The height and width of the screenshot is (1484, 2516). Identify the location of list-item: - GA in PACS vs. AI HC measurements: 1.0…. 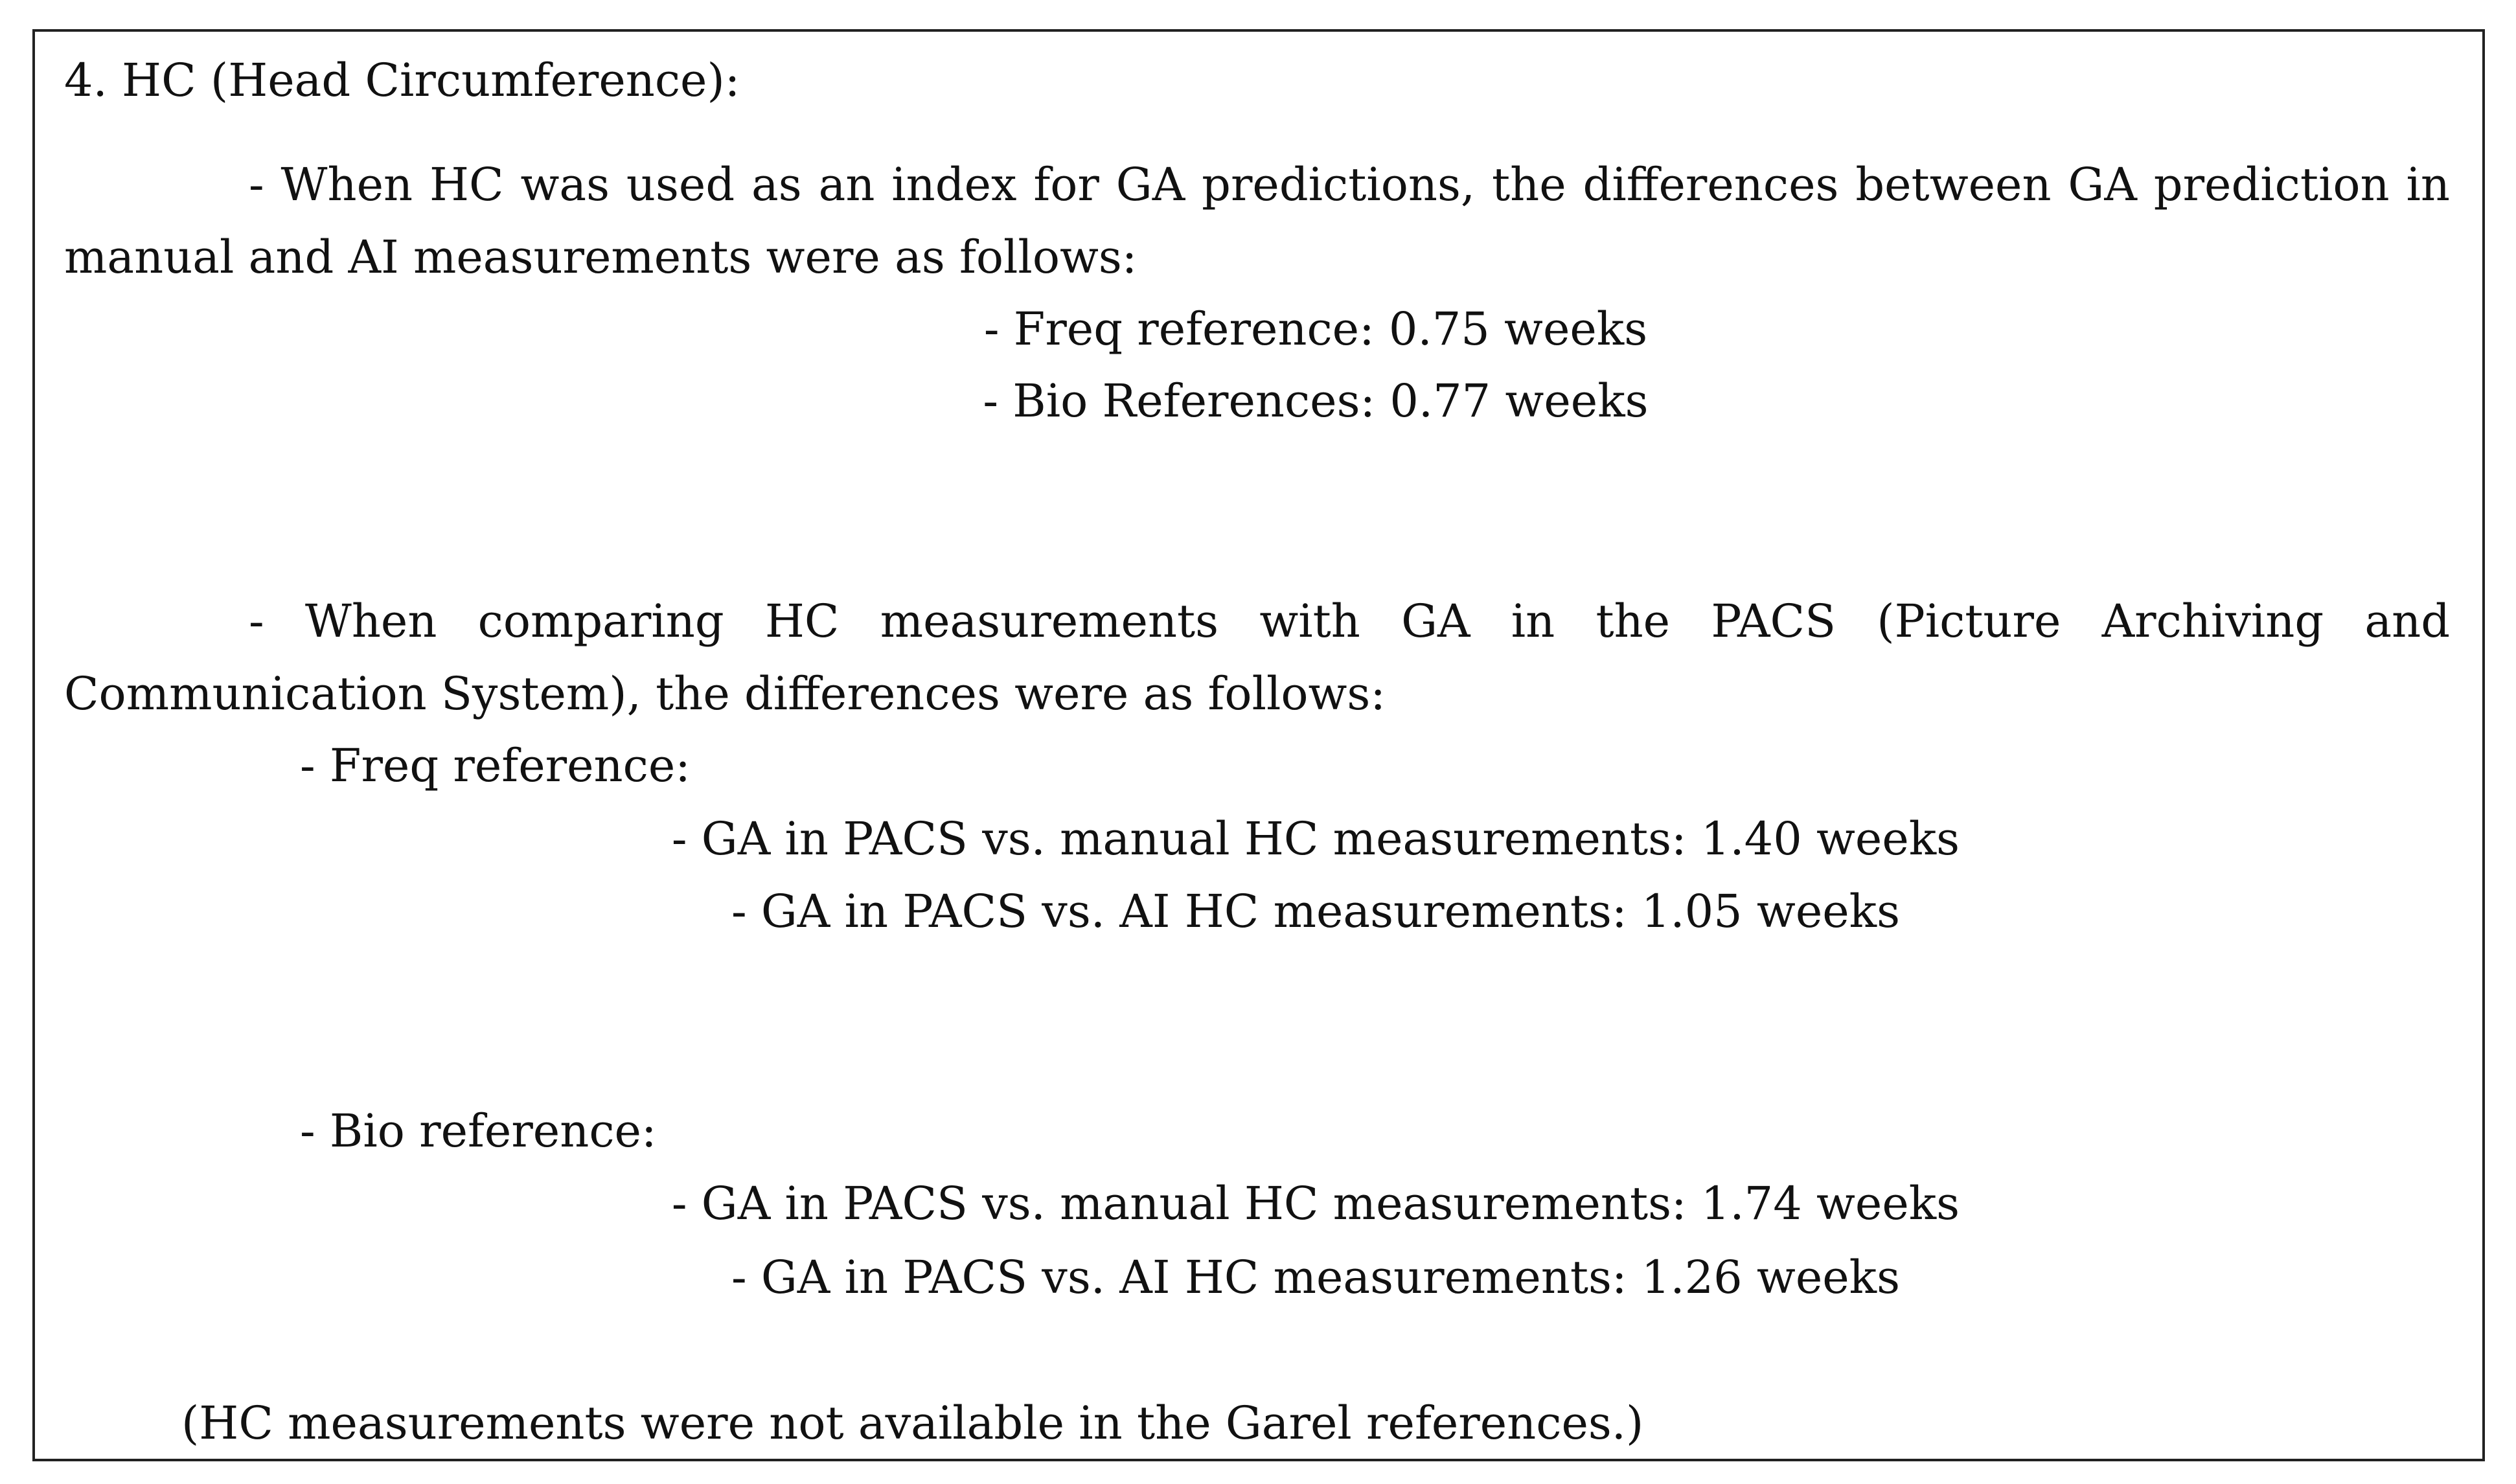
(1316, 911).